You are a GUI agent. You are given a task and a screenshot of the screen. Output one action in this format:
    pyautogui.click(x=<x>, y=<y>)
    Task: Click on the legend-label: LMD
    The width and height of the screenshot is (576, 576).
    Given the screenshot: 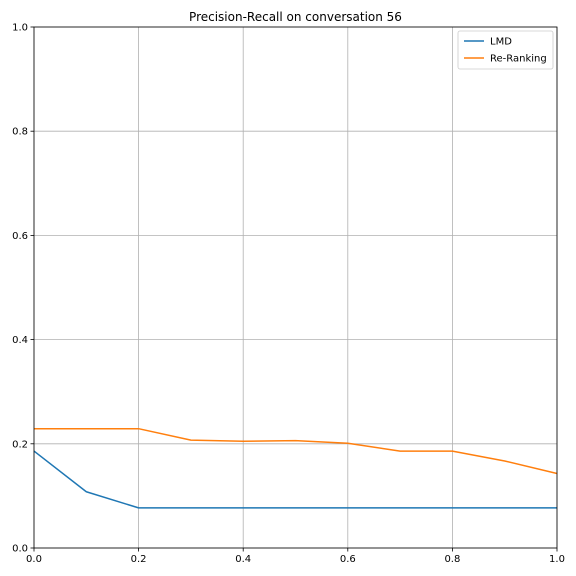 What is the action you would take?
    pyautogui.click(x=501, y=42)
    